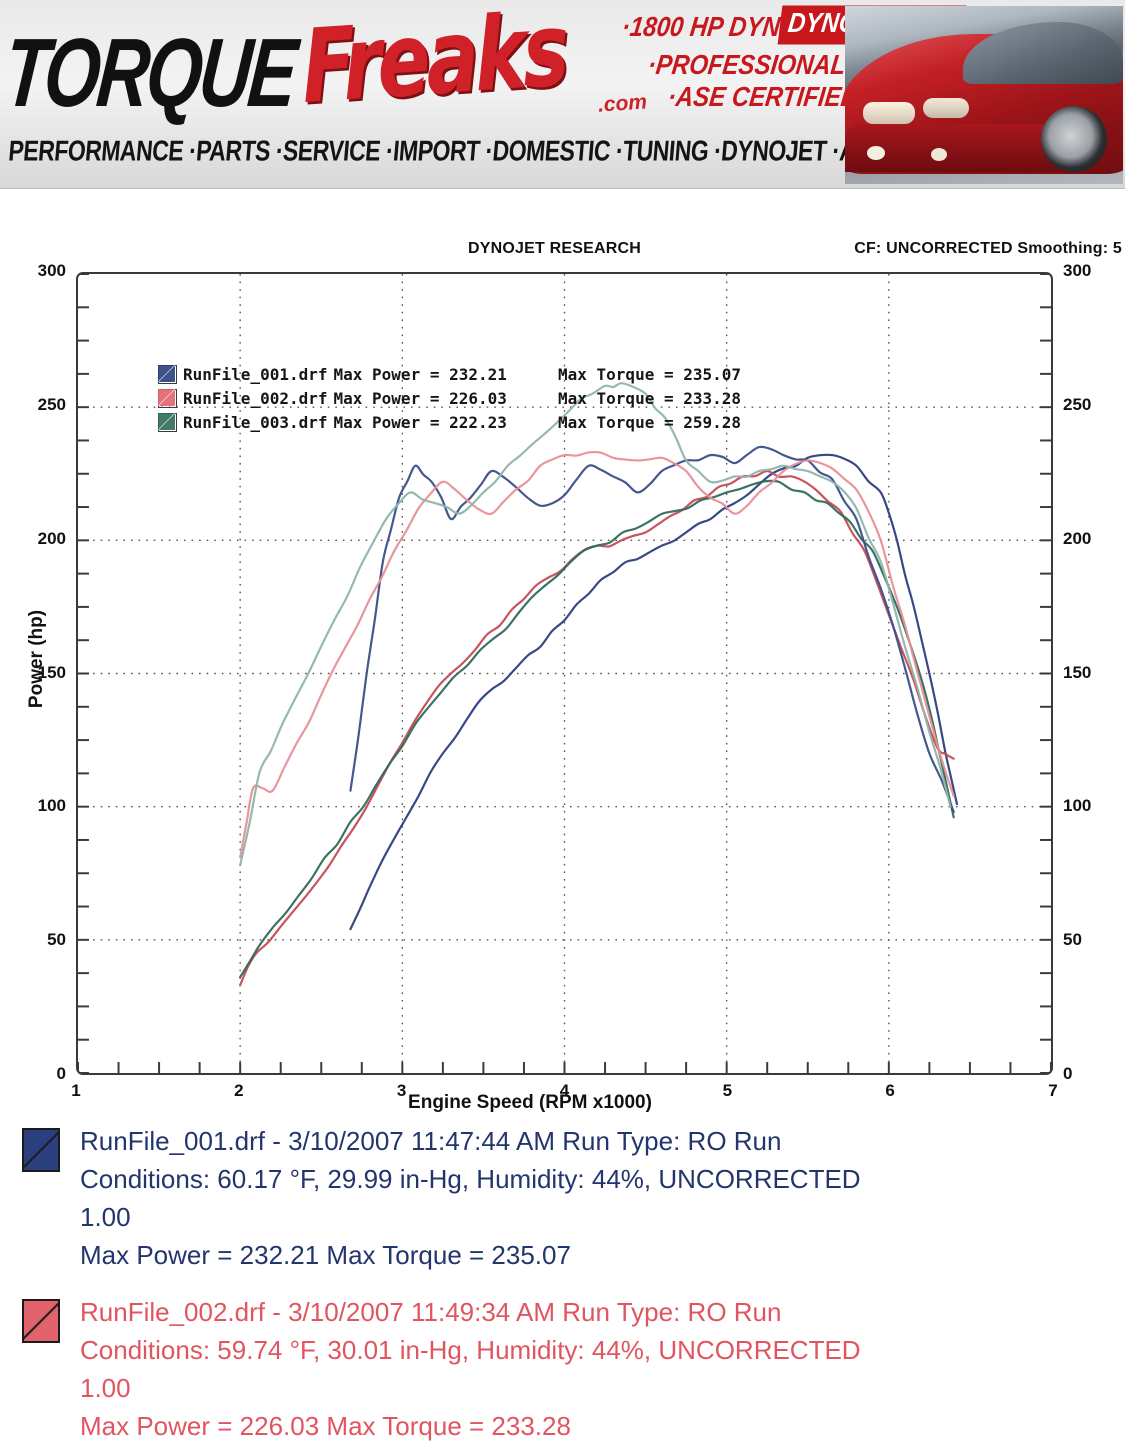 The height and width of the screenshot is (1455, 1125). Describe the element at coordinates (37, 659) in the screenshot. I see `y-axis-label-left: Power (hp)` at that location.